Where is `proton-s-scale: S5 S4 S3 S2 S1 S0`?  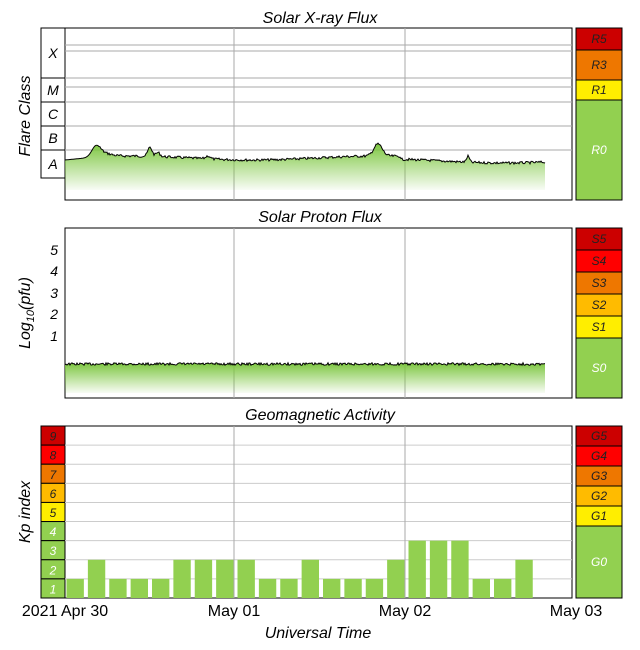 proton-s-scale: S5 S4 S3 S2 S1 S0 is located at coordinates (599, 313).